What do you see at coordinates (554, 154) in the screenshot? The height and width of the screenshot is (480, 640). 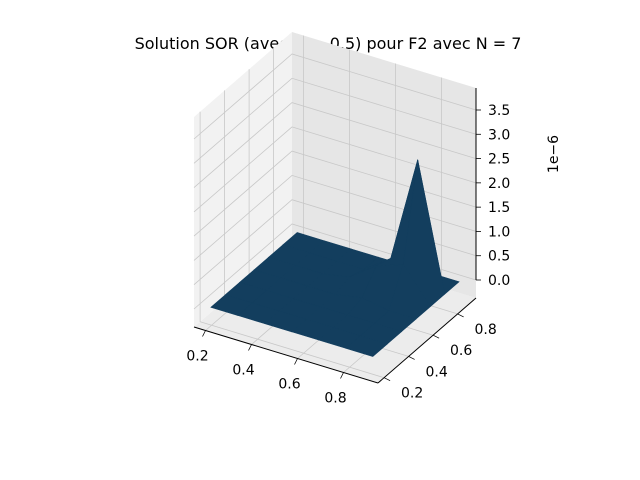 I see `z-offset-label: 1e−6` at bounding box center [554, 154].